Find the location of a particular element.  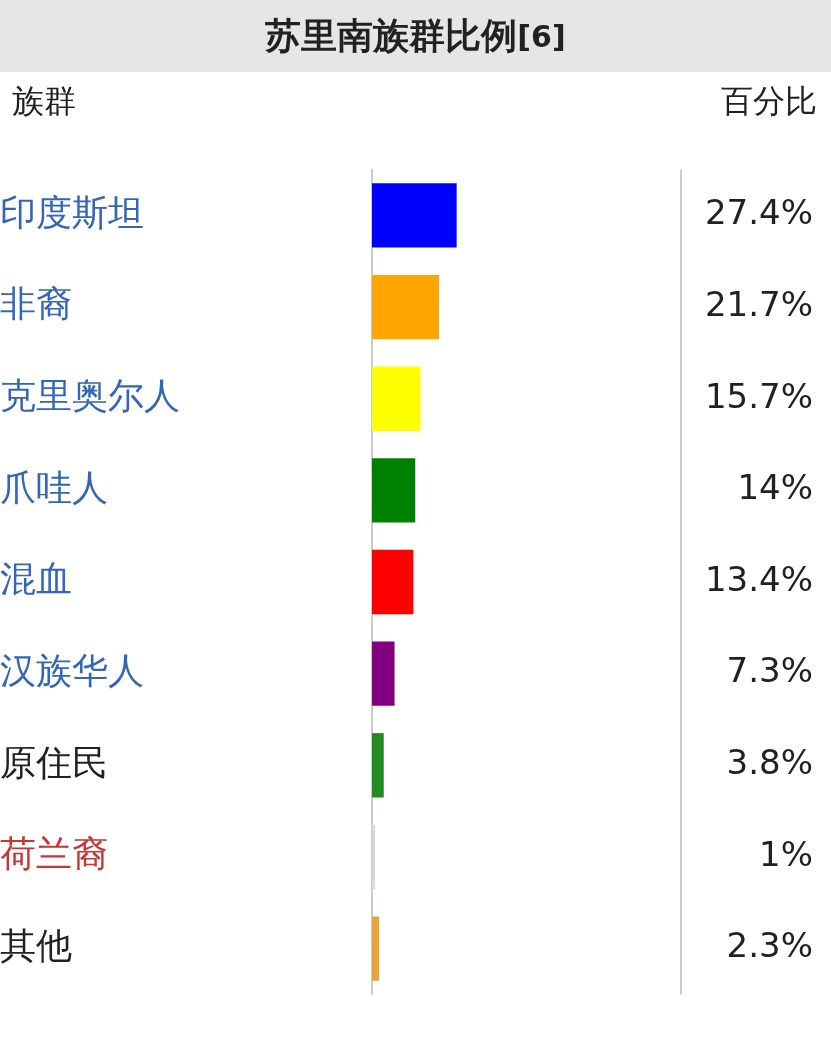

y-axis-title: 族群 is located at coordinates (44, 101).